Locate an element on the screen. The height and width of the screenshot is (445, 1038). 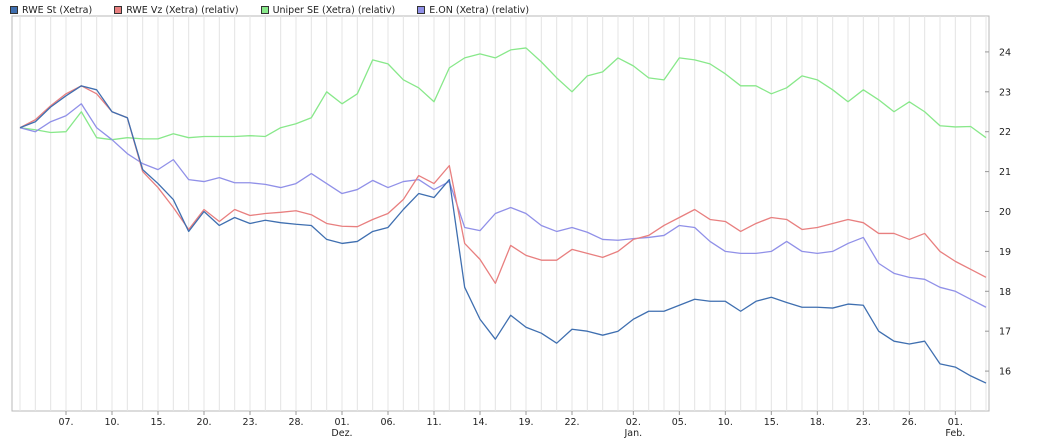
legend-swatch-rwe-vz is located at coordinates (118, 10).